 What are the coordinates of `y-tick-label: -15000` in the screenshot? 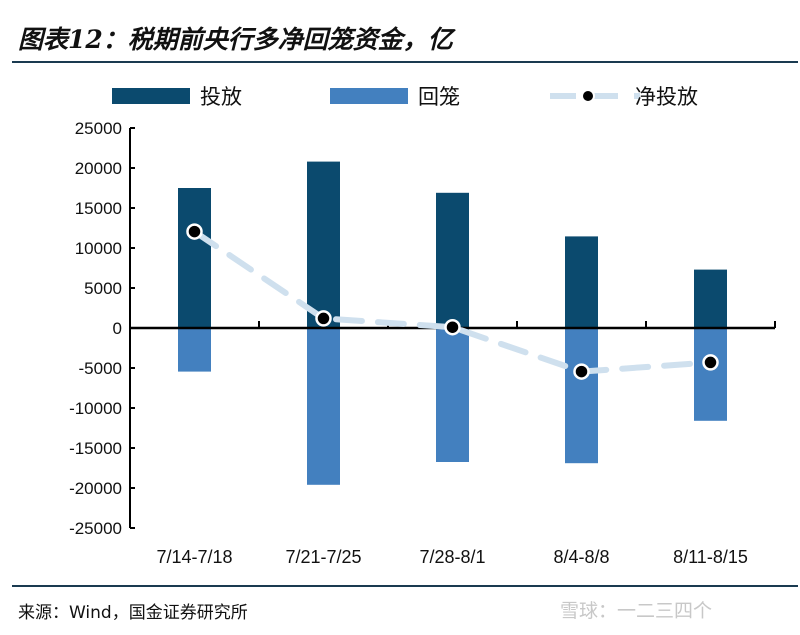 It's located at (95, 448).